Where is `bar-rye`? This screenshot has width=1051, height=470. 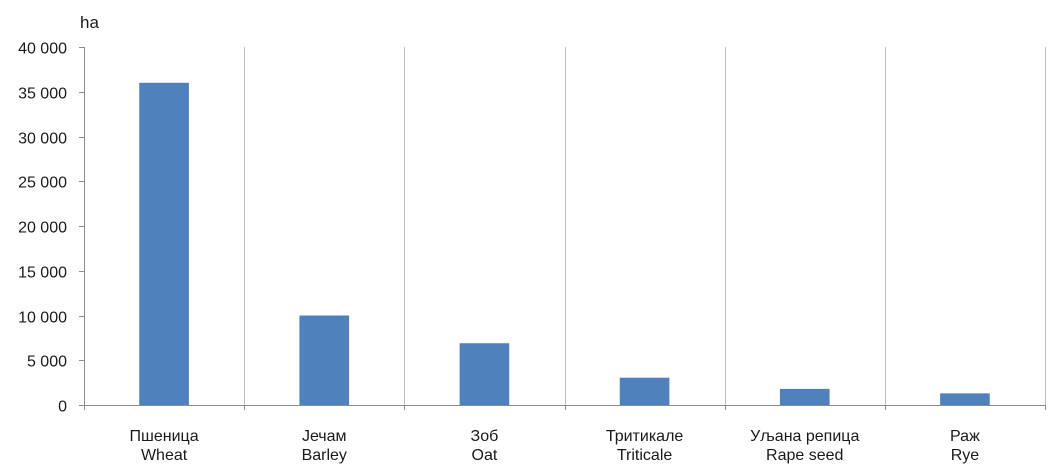 bar-rye is located at coordinates (965, 399).